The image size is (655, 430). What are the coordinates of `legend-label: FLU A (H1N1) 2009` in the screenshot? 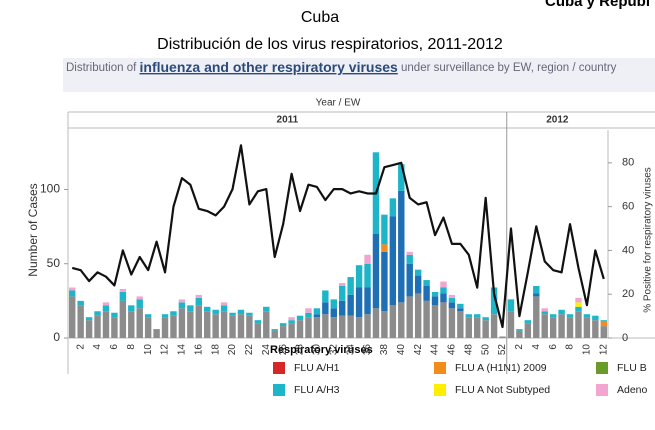 It's located at (501, 368).